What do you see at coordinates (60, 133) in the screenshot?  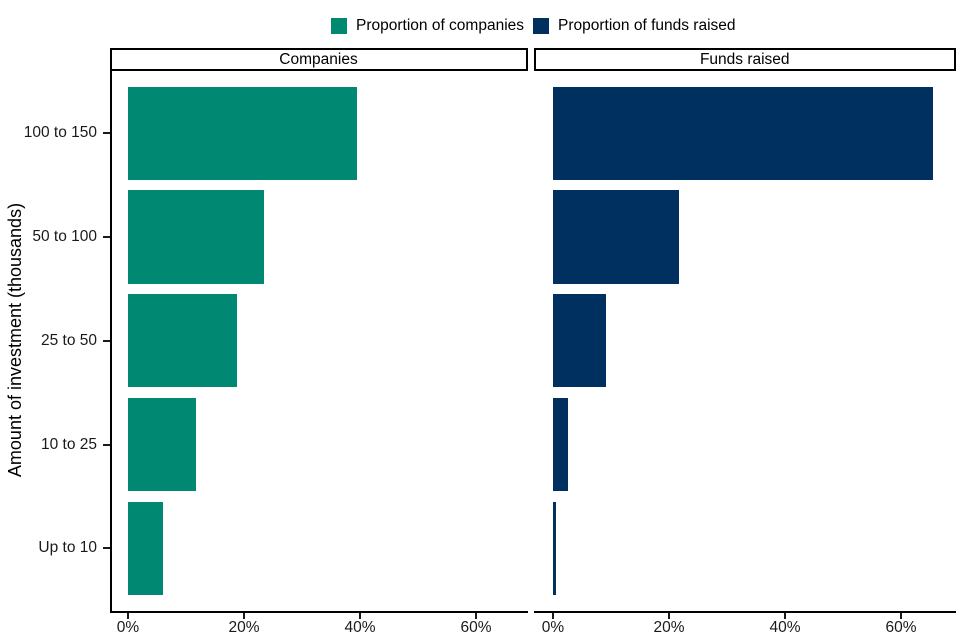 I see `y-tick-label: 100 to 150` at bounding box center [60, 133].